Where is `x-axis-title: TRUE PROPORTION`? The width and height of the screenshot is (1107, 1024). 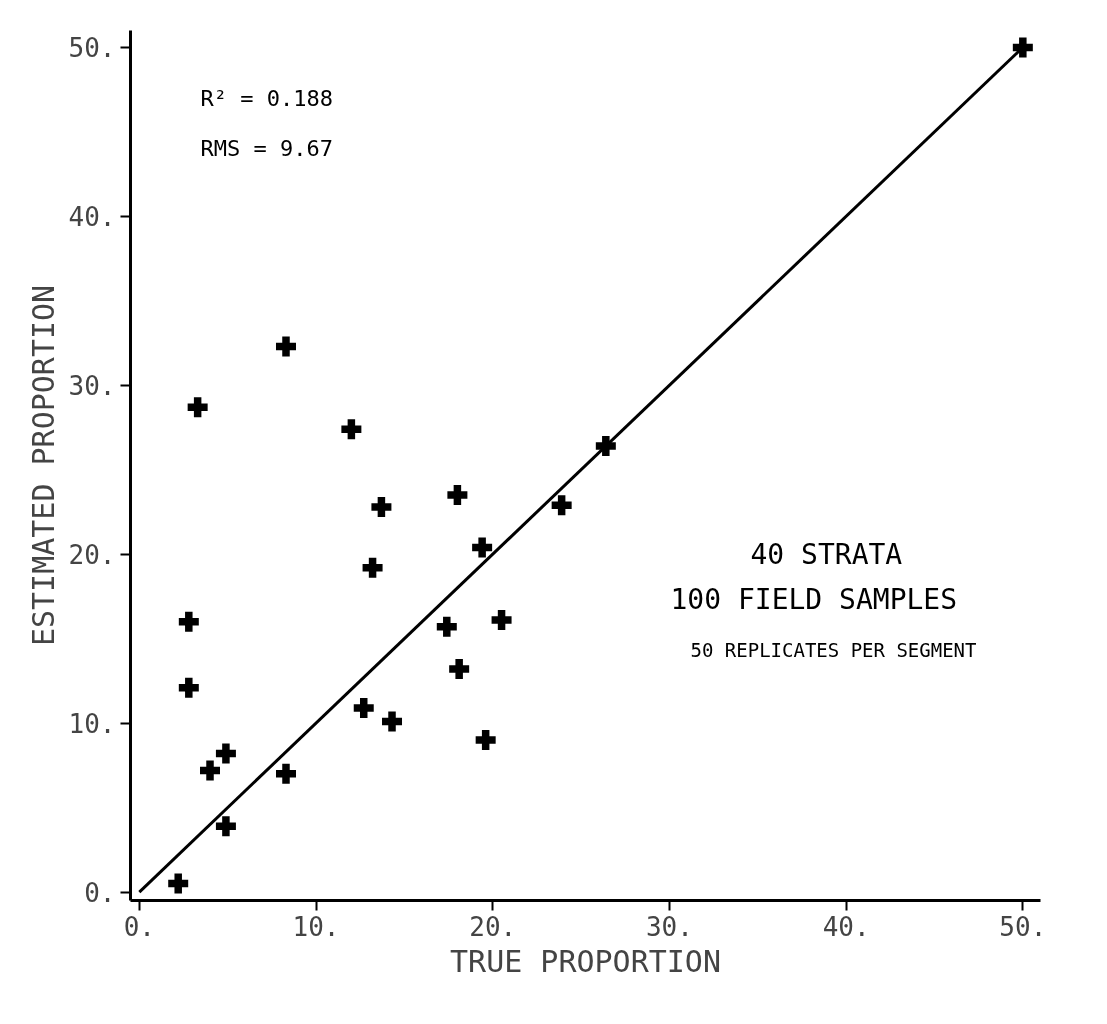
x-axis-title: TRUE PROPORTION is located at coordinates (585, 961).